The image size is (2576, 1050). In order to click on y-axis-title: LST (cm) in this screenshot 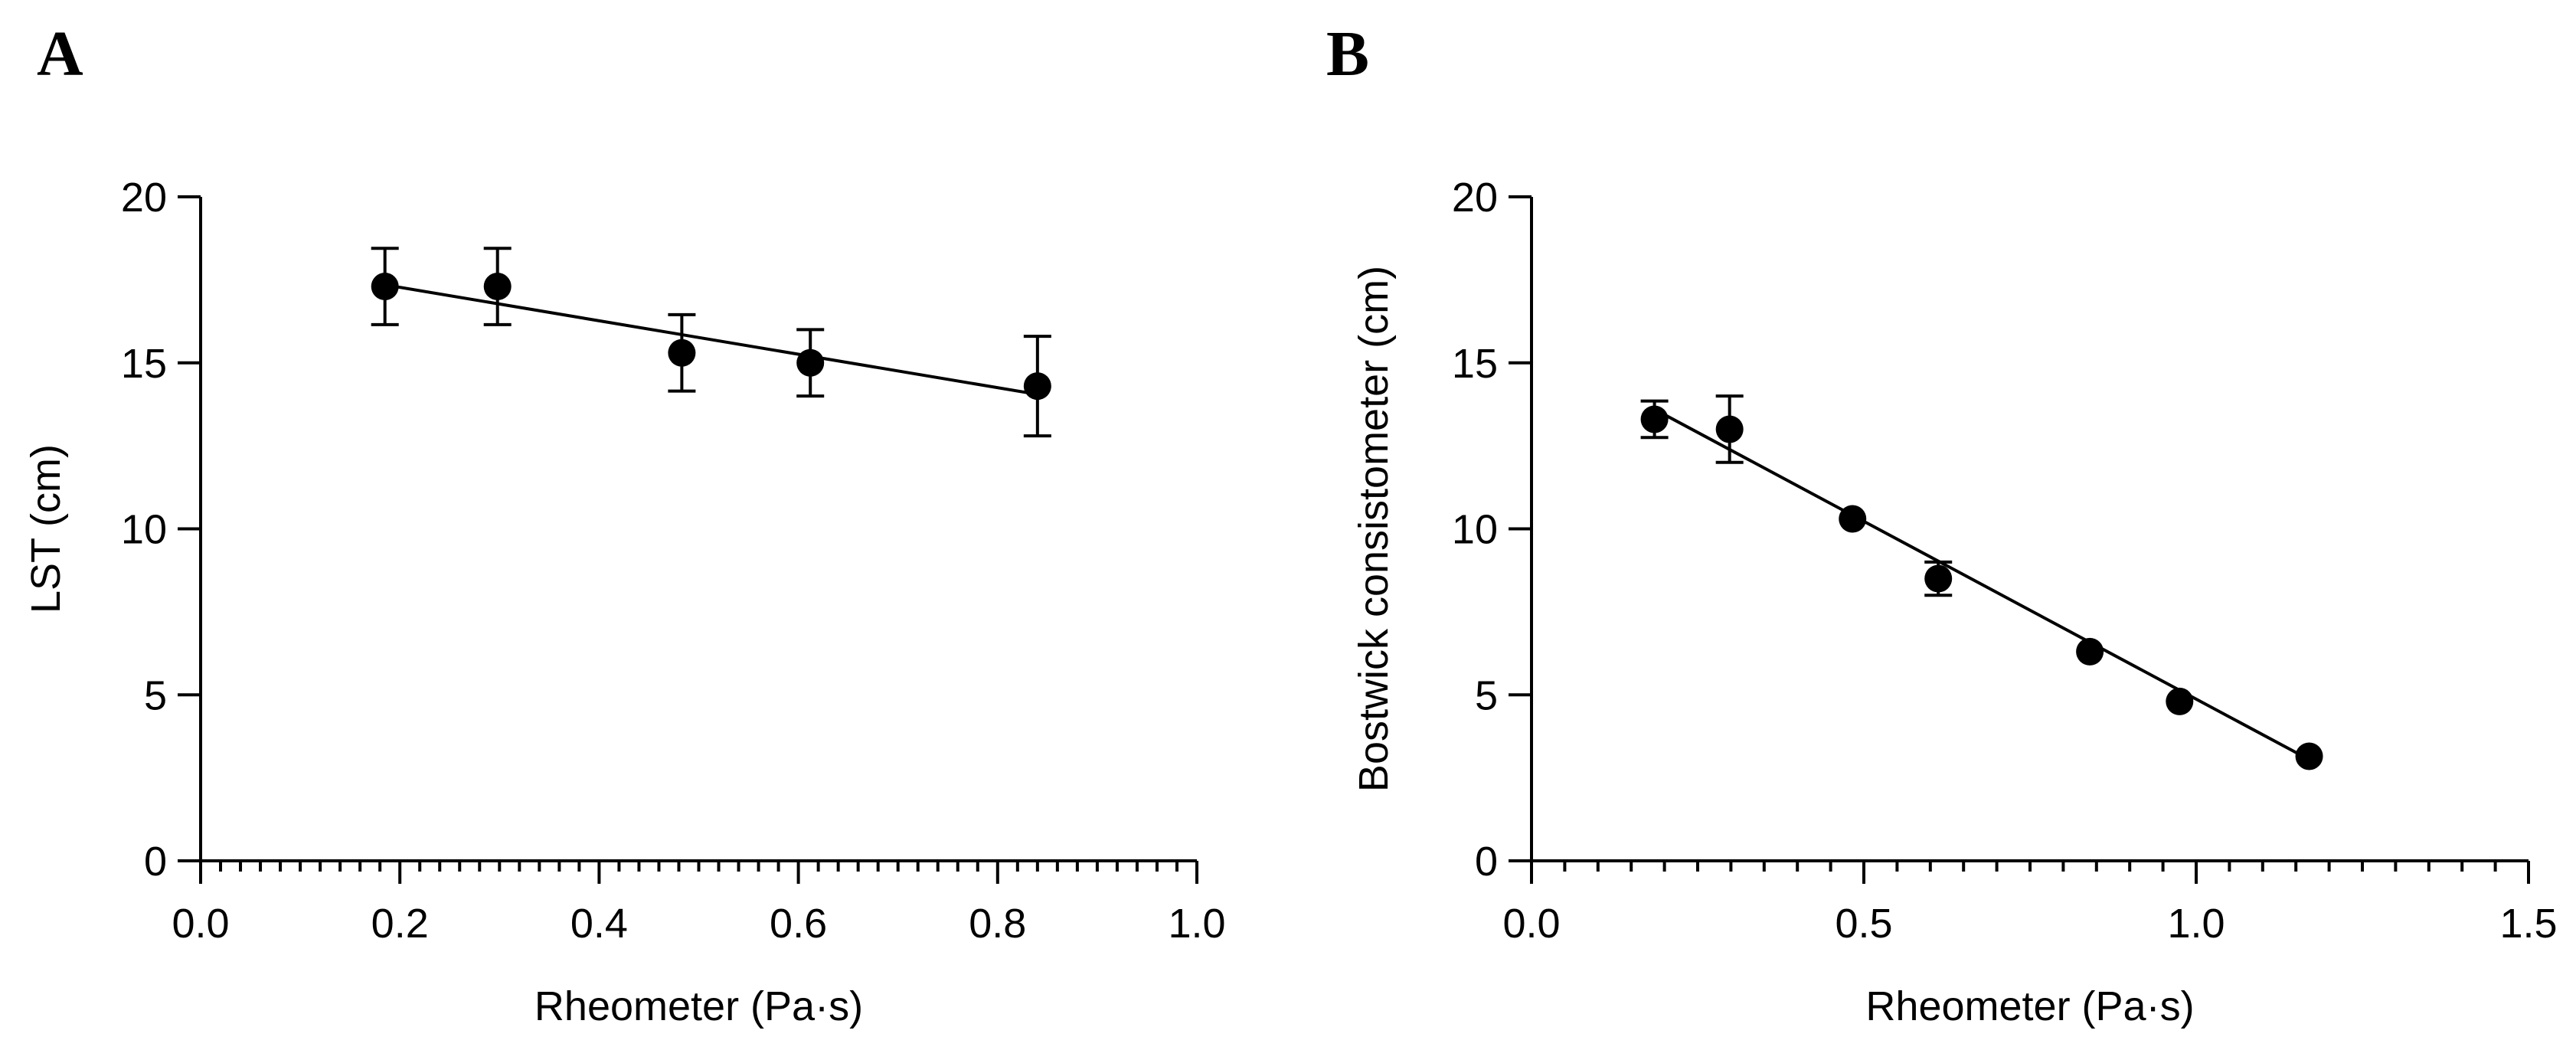, I will do `click(46, 528)`.